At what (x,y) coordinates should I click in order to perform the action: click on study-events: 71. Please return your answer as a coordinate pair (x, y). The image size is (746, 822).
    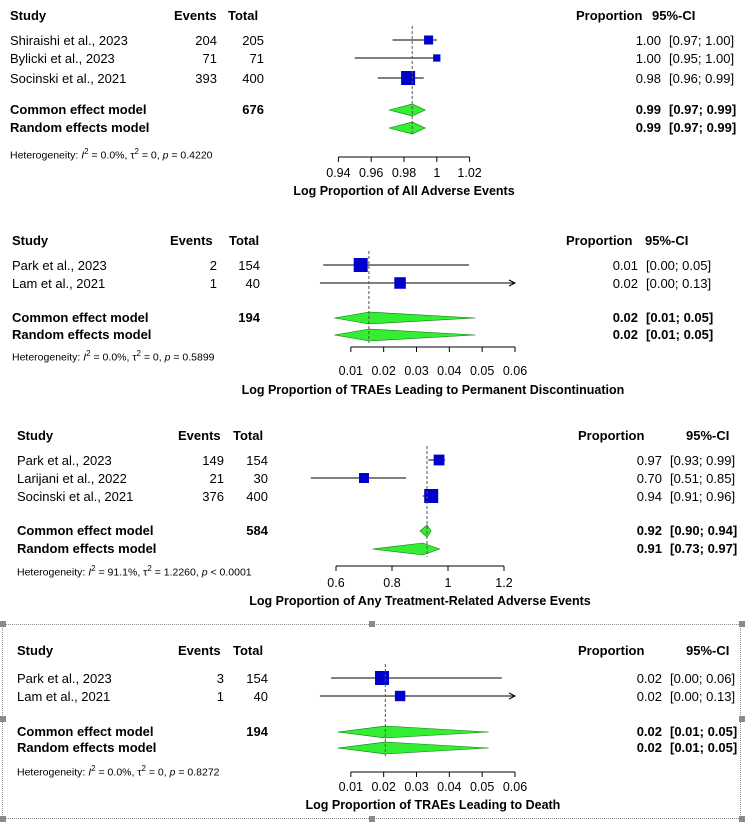
    Looking at the image, I should click on (209, 58).